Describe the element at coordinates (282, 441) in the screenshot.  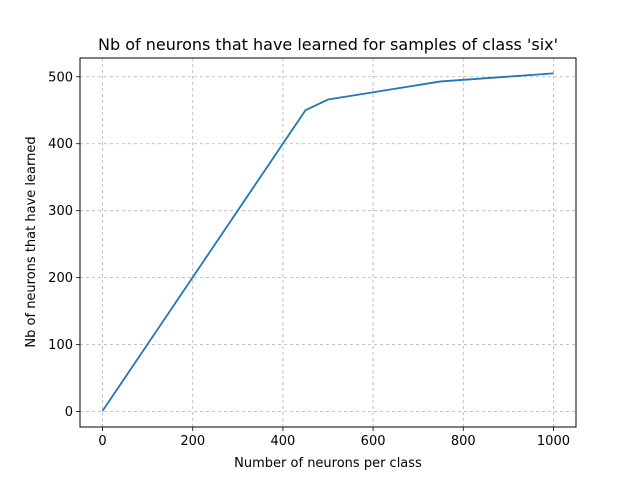
I see `x-tick-label: 400` at that location.